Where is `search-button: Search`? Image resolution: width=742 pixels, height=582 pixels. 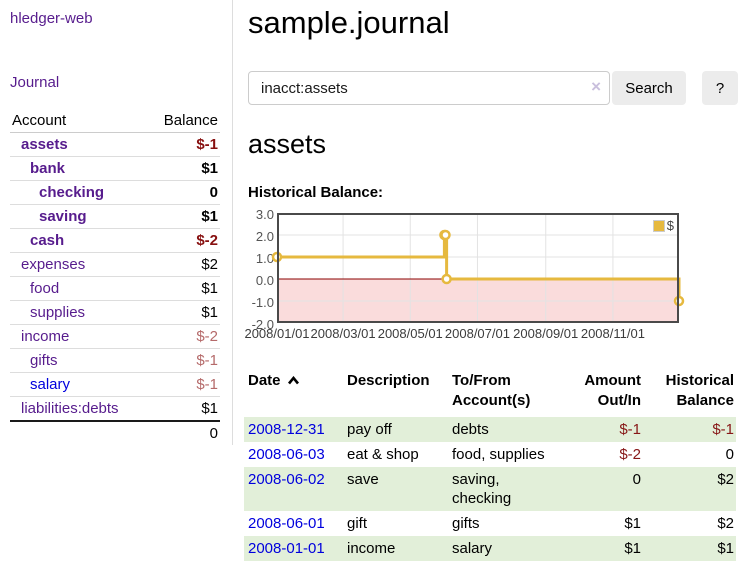
search-button: Search is located at coordinates (649, 88).